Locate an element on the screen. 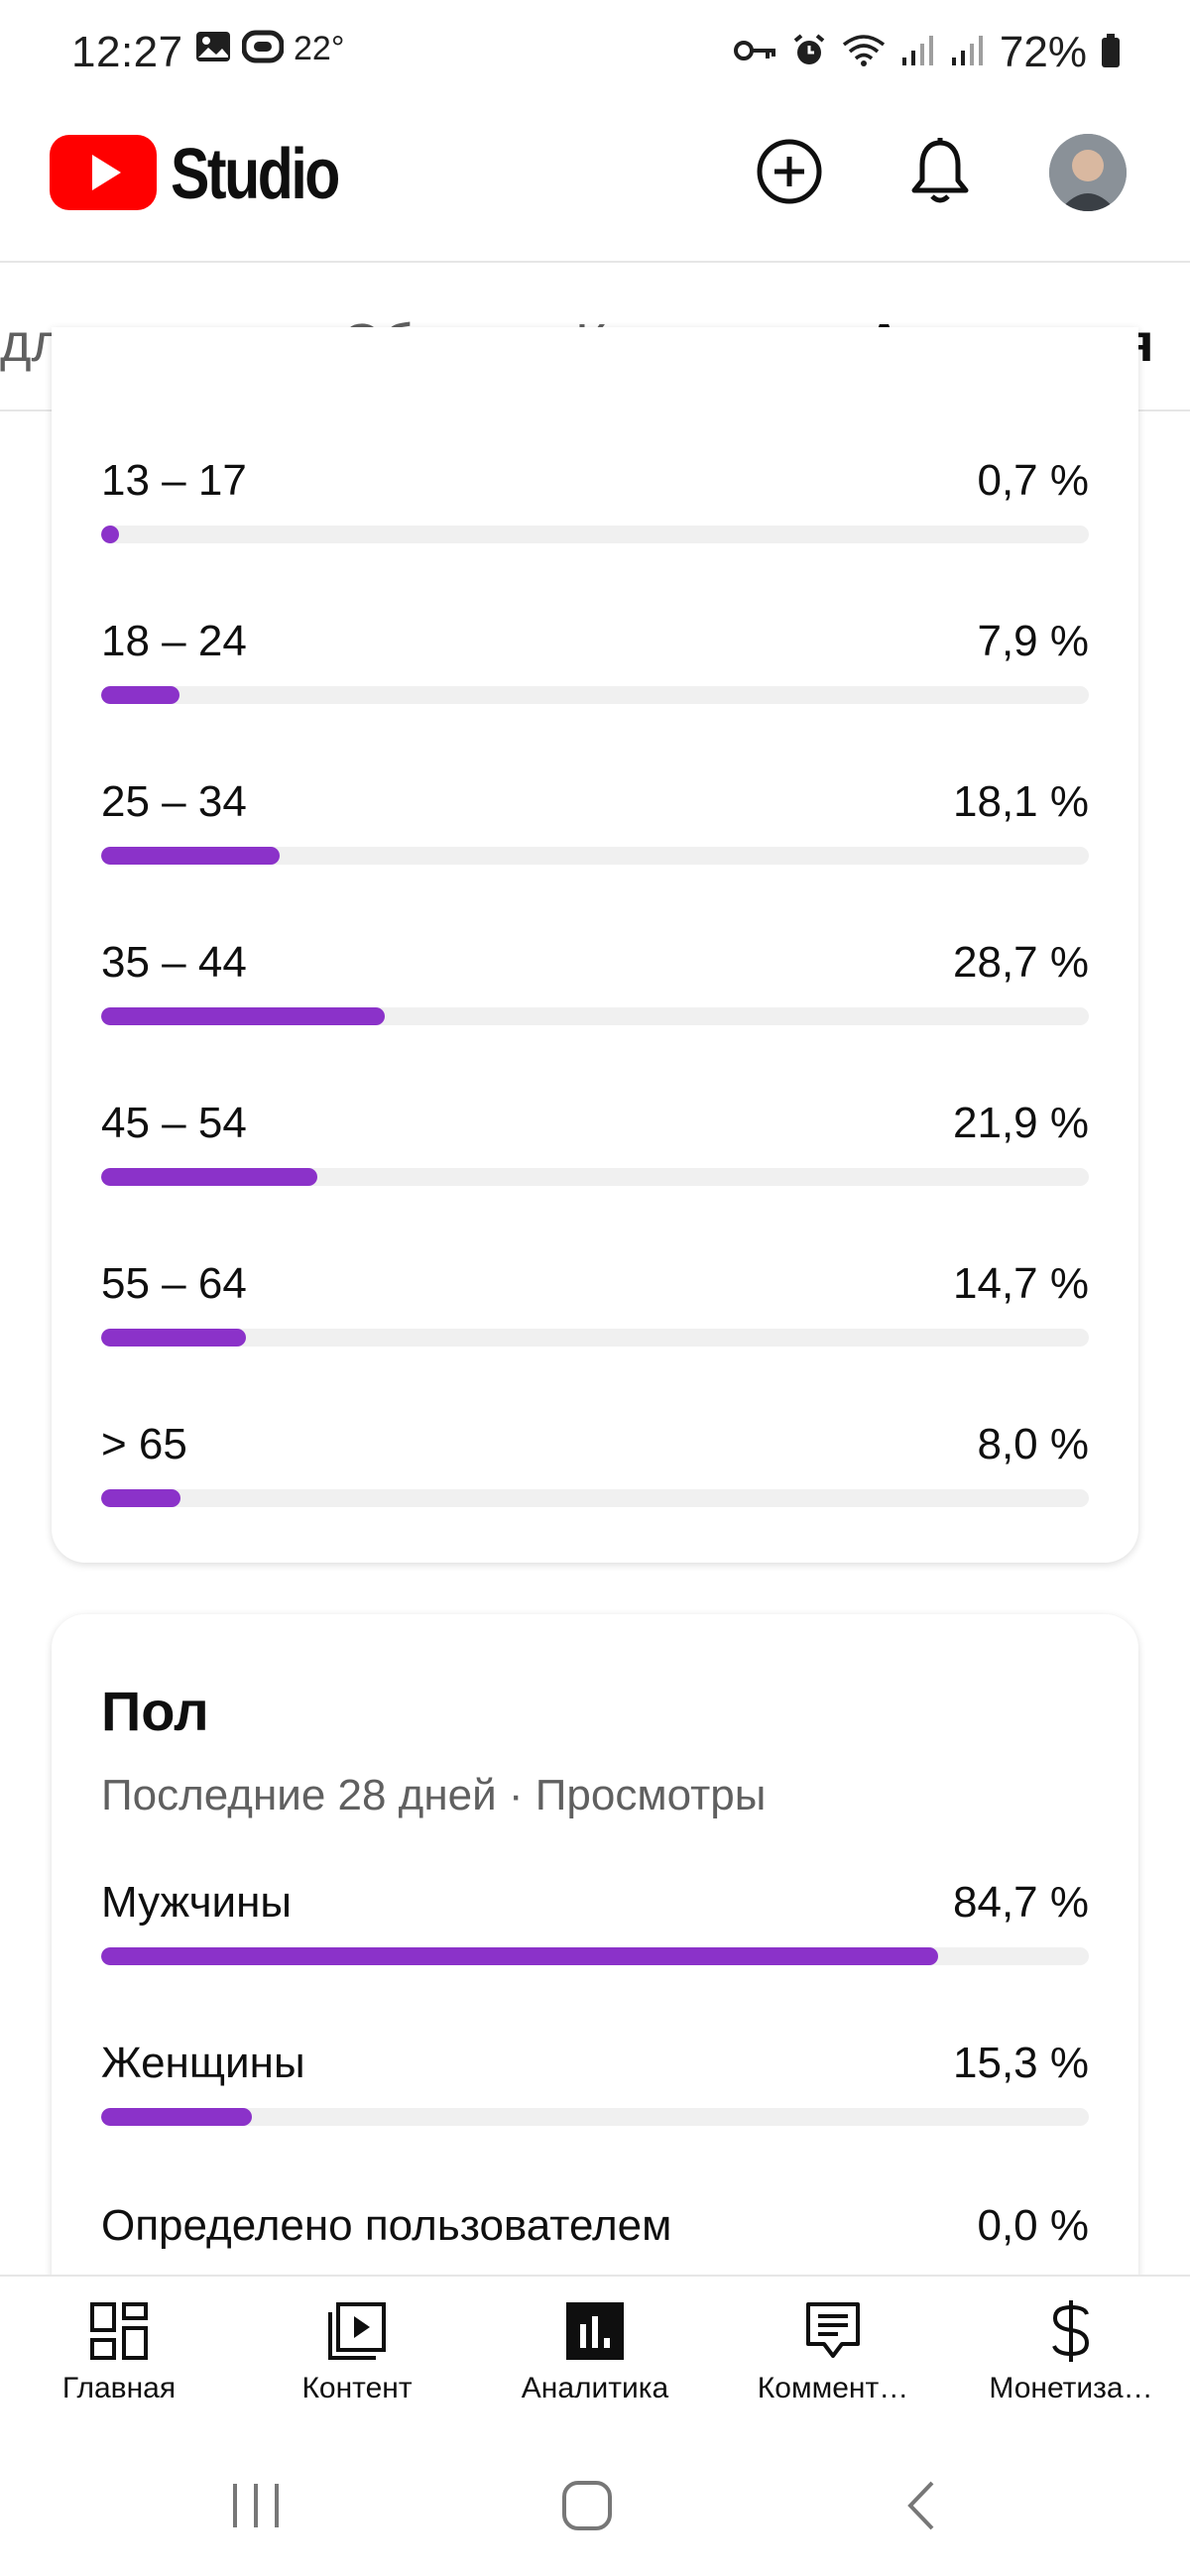 The image size is (1190, 2576). gender-value: 84,7 % is located at coordinates (1021, 1903).